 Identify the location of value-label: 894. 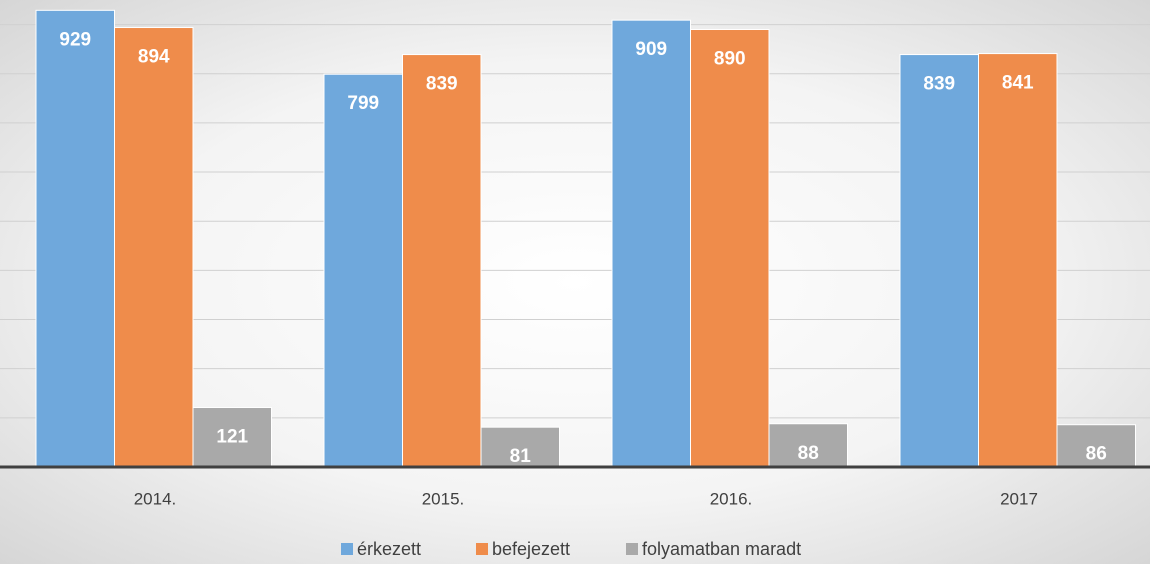
(154, 57).